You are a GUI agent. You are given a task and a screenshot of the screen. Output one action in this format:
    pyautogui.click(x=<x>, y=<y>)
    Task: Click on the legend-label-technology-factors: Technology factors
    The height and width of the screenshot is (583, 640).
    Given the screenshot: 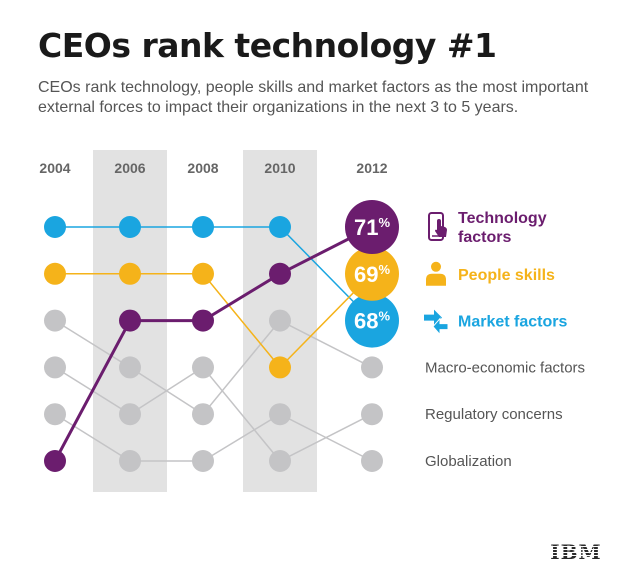 What is the action you would take?
    pyautogui.click(x=502, y=228)
    